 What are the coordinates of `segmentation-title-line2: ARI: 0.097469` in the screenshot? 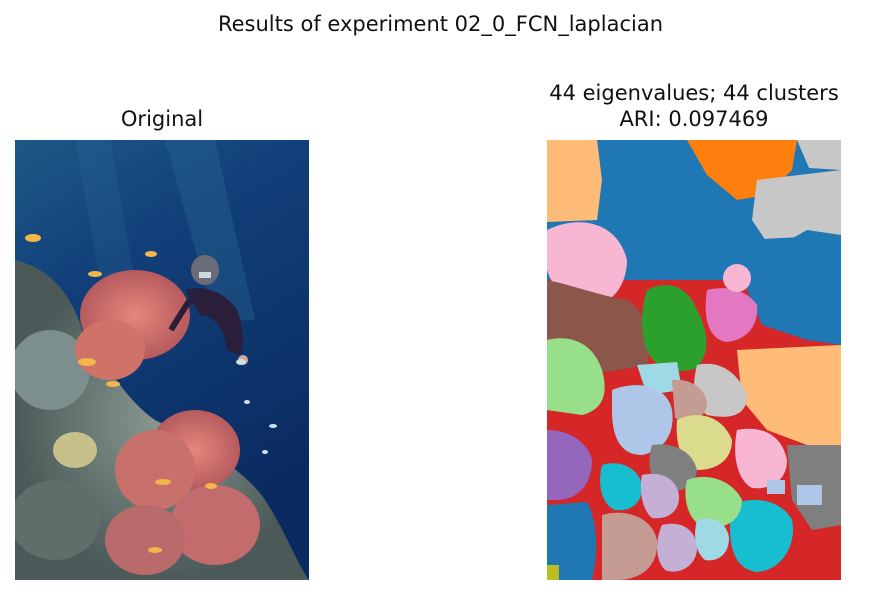 It's located at (694, 119).